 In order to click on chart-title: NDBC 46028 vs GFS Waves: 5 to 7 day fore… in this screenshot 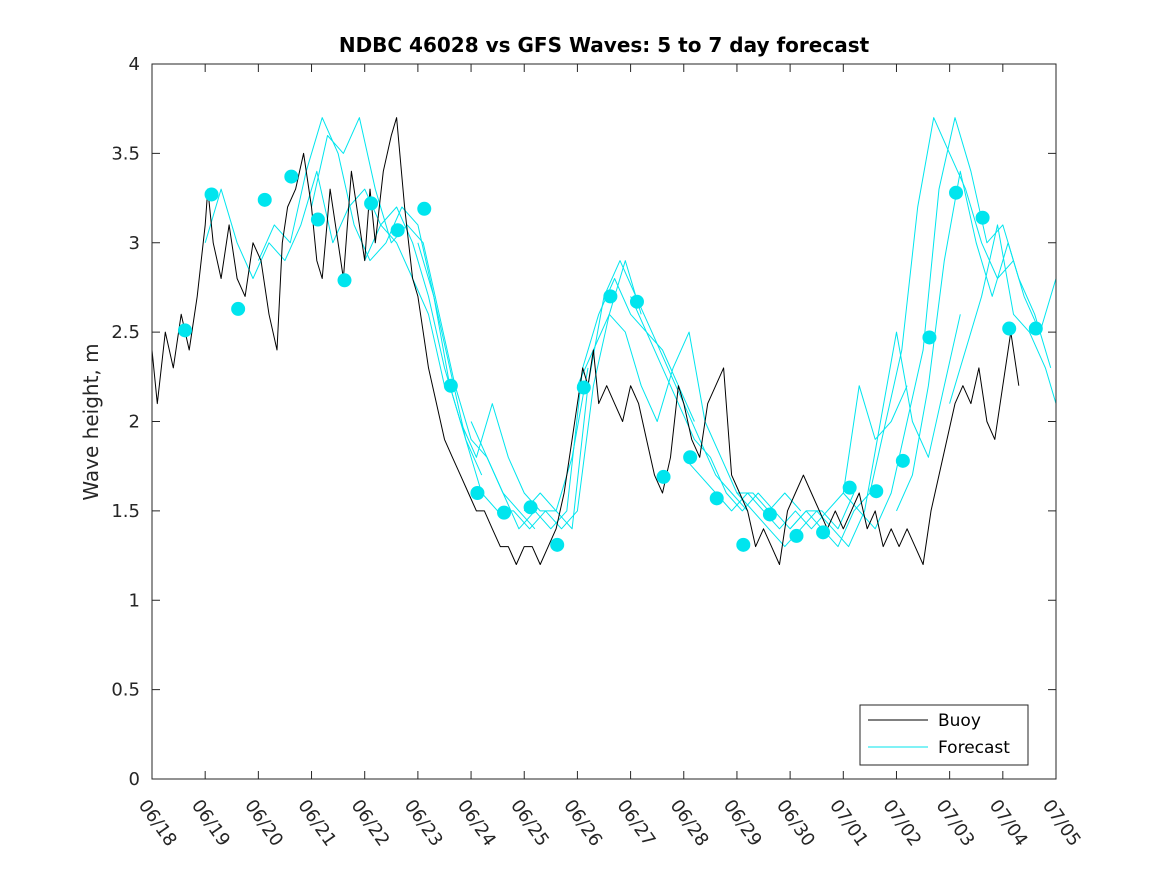, I will do `click(604, 45)`.